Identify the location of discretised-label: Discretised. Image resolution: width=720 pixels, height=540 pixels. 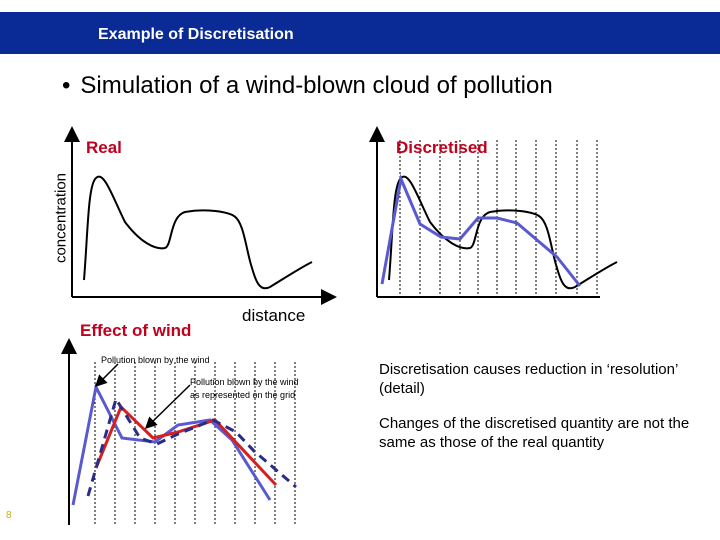
(442, 147).